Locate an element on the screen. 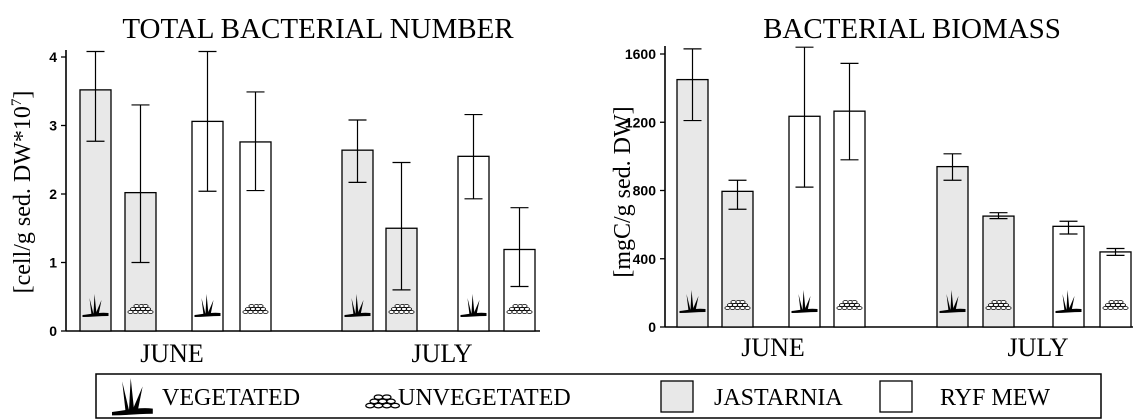 The width and height of the screenshot is (1135, 420). legend-jastarnia-label: JASTARNIA is located at coordinates (778, 398).